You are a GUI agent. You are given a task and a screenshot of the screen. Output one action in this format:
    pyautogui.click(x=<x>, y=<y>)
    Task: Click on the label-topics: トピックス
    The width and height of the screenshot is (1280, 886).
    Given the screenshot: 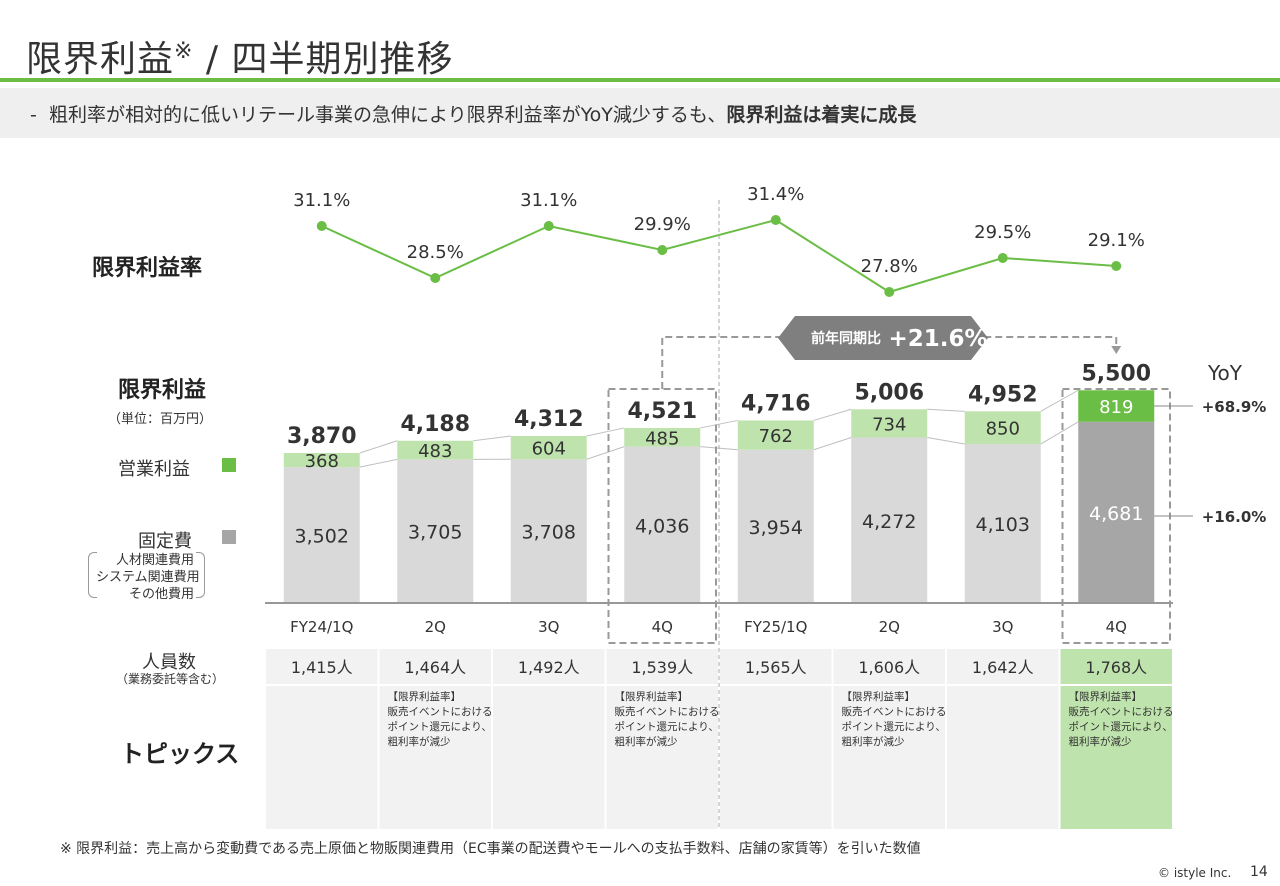 What is the action you would take?
    pyautogui.click(x=180, y=754)
    